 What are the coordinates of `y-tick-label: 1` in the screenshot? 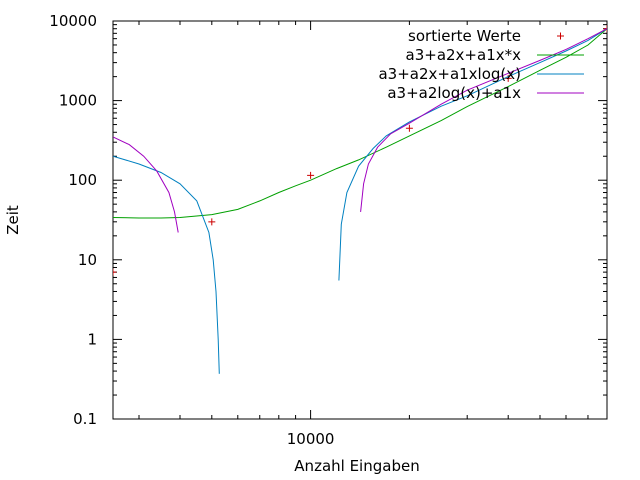 It's located at (92, 339).